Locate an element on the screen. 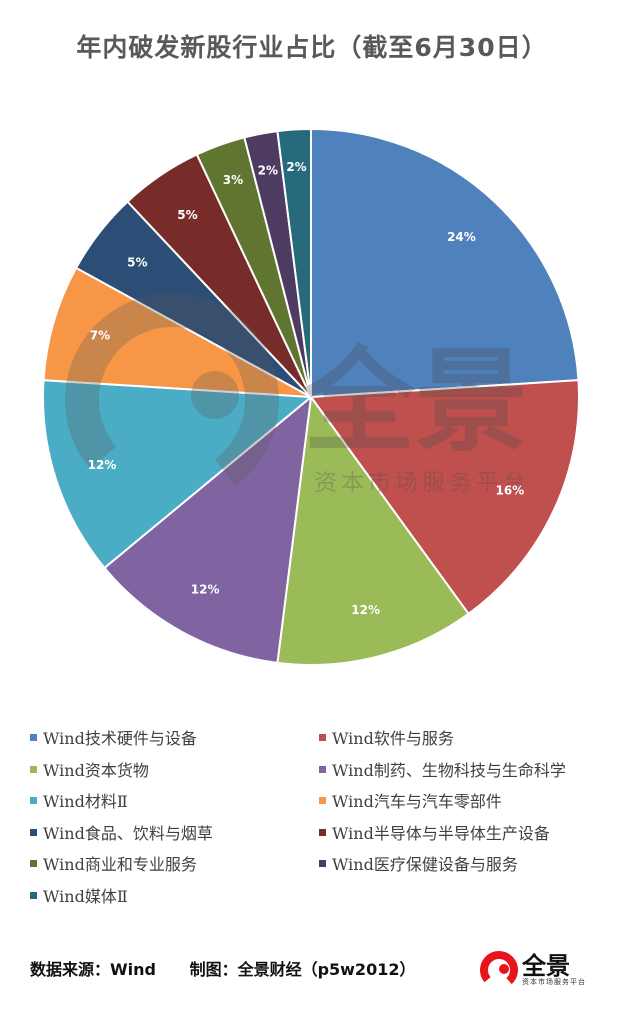 Image resolution: width=624 pixels, height=1016 pixels. legend-item-6: Wind食品、饮料与烟草 is located at coordinates (121, 834).